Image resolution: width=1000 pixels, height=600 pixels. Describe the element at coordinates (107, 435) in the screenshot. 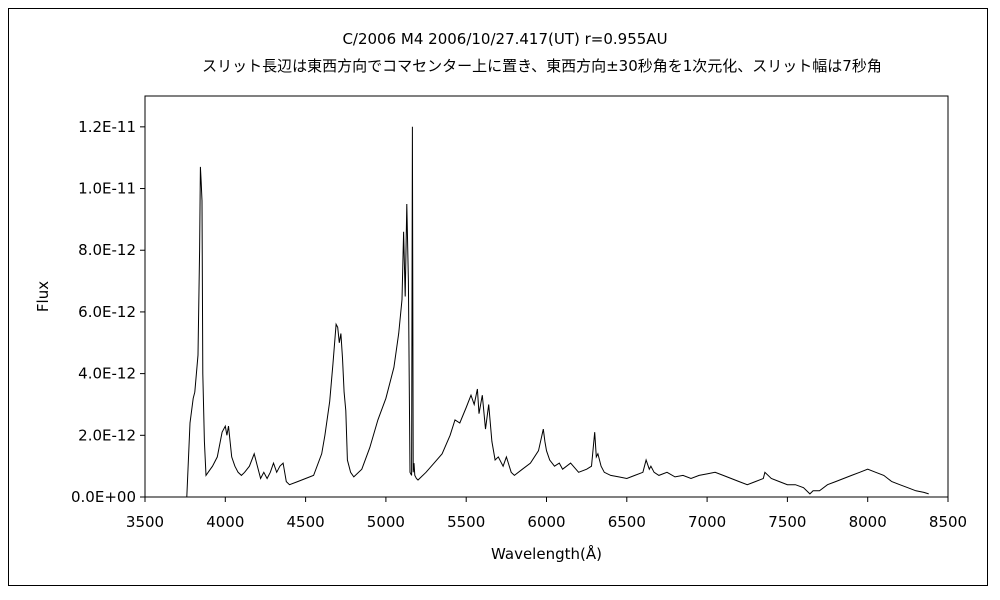

I see `y-tick-label: 2.0E-12` at that location.